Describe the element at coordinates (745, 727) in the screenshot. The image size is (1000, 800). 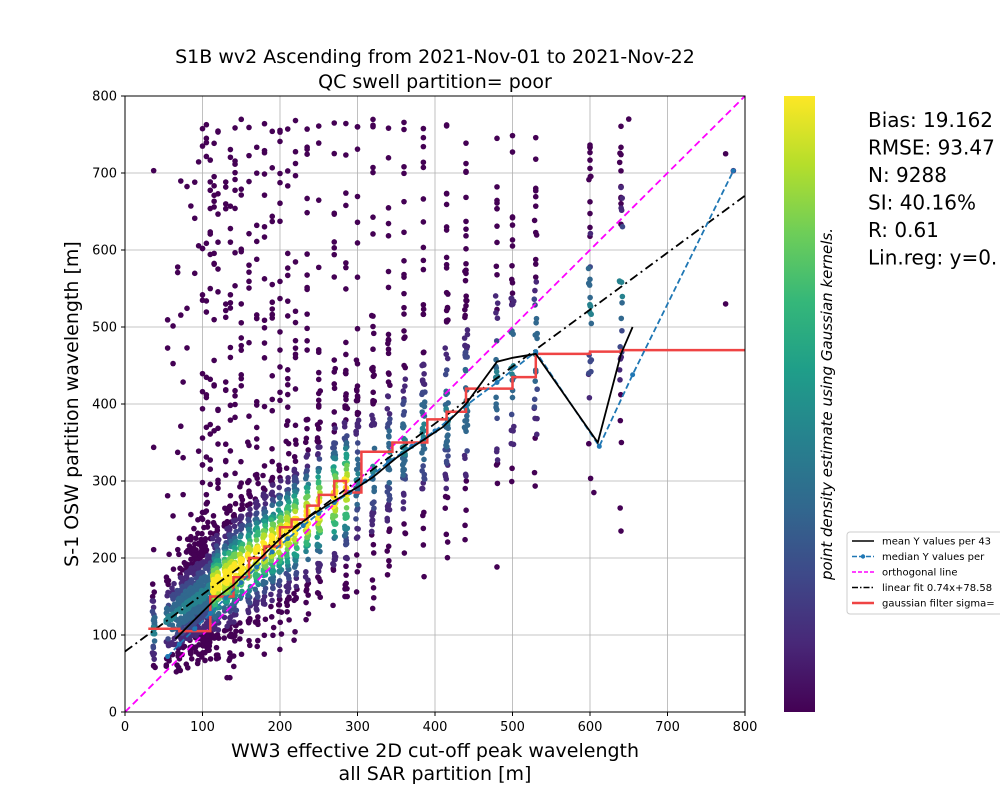
I see `x-tick-label: 800` at that location.